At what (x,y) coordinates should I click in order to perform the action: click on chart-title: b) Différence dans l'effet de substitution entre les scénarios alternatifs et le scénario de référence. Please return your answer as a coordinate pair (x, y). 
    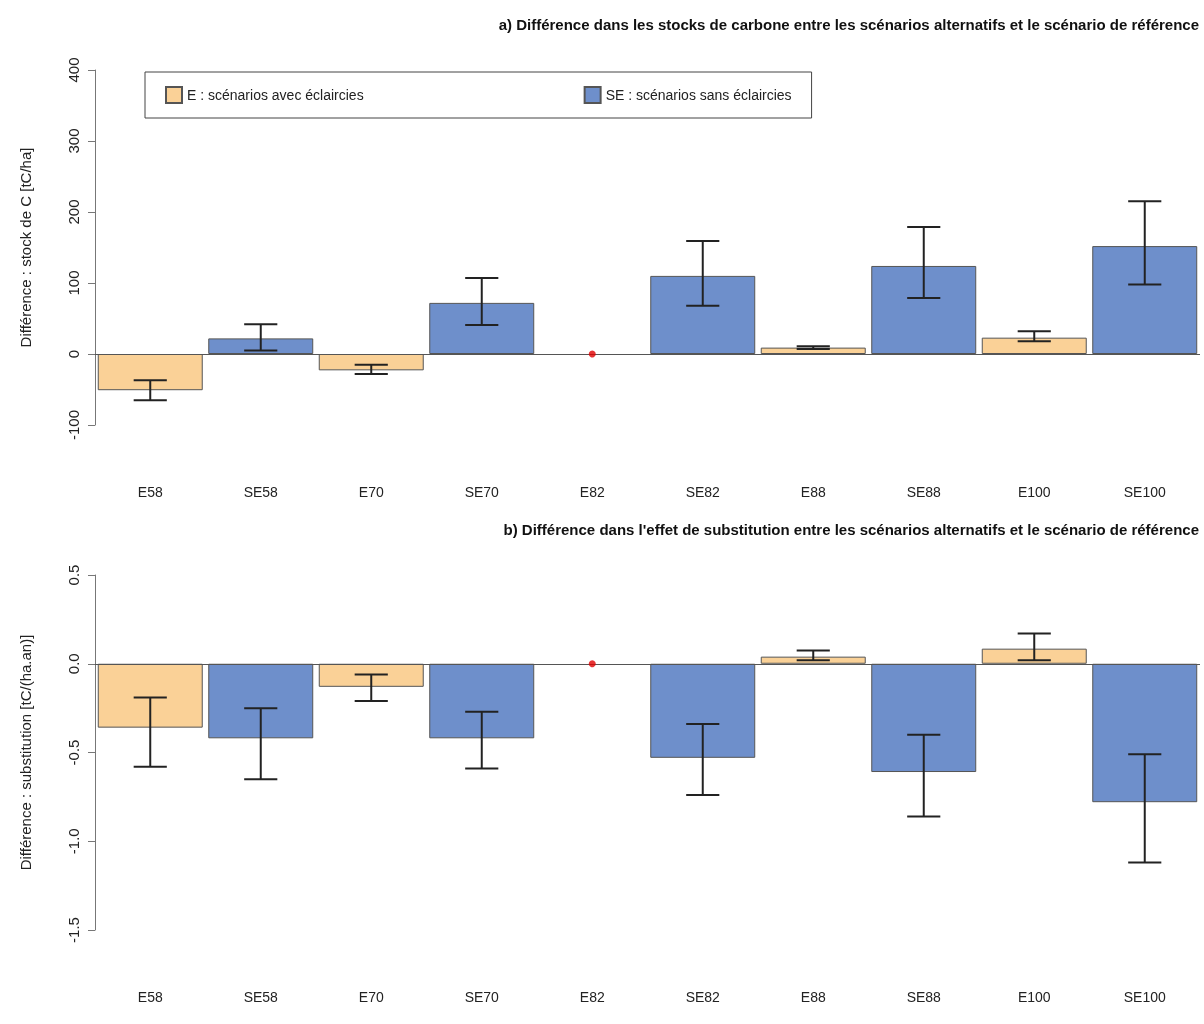
    Looking at the image, I should click on (851, 529).